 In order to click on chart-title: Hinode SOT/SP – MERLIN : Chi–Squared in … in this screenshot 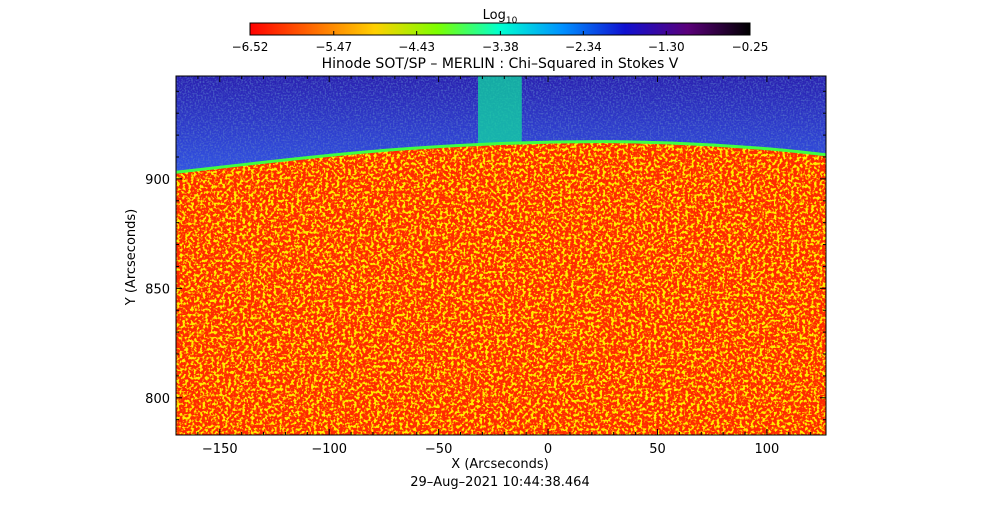, I will do `click(500, 64)`.